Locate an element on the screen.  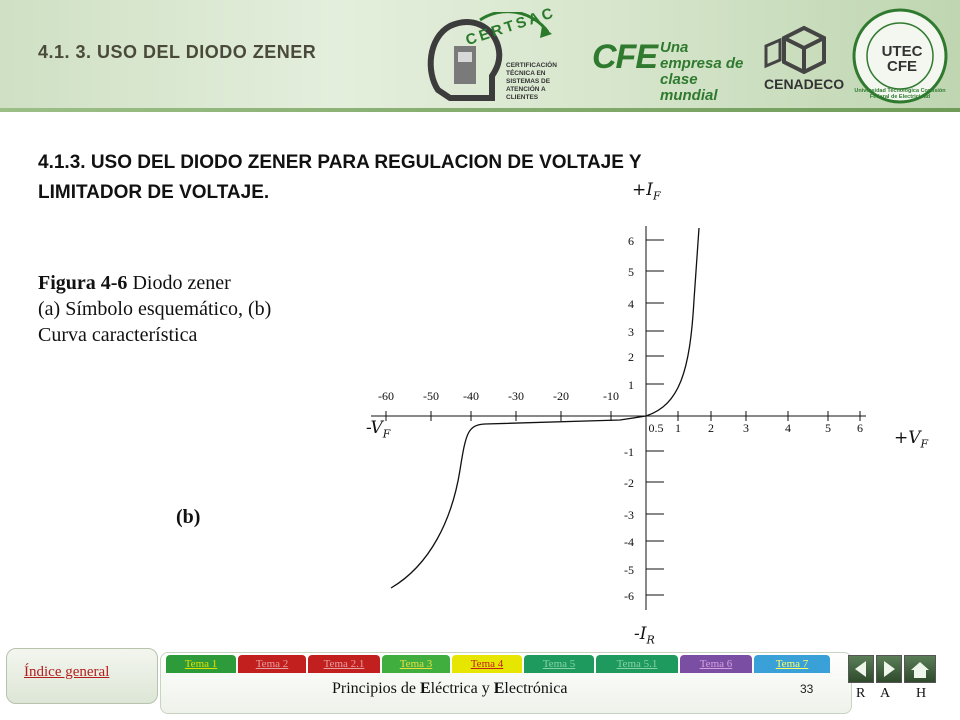
x-tick-label: -60 is located at coordinates (386, 396).